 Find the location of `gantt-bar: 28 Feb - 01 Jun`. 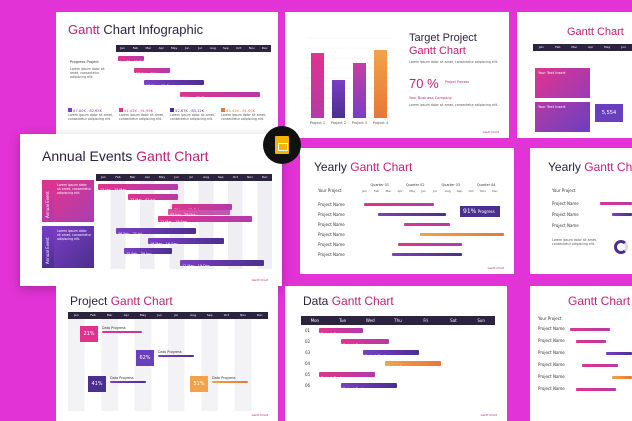

gantt-bar: 28 Feb - 01 Jun is located at coordinates (152, 72).